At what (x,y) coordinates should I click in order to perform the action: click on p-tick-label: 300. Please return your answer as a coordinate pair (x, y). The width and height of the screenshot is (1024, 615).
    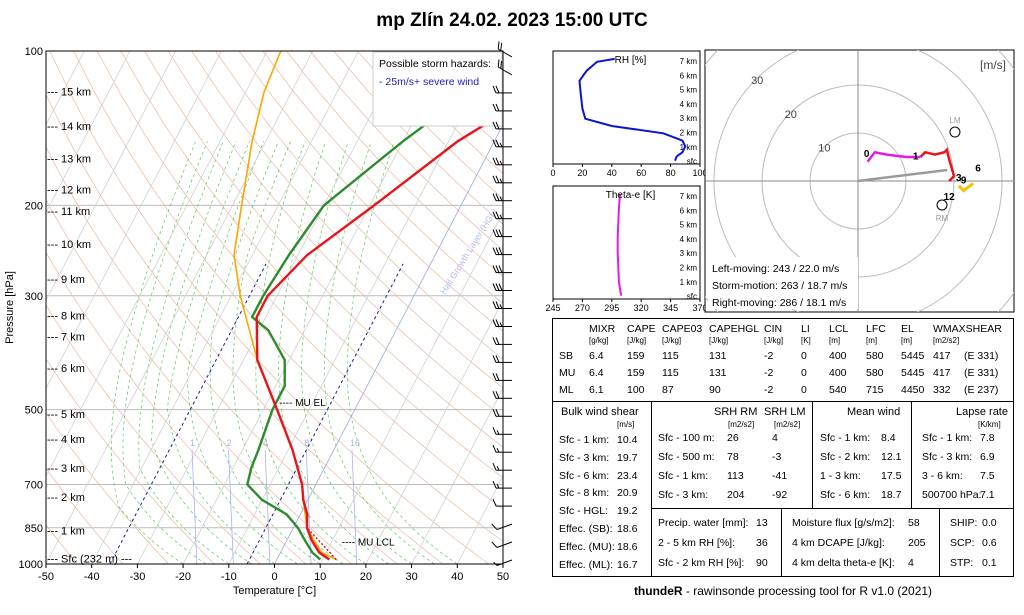
    Looking at the image, I should click on (34, 297).